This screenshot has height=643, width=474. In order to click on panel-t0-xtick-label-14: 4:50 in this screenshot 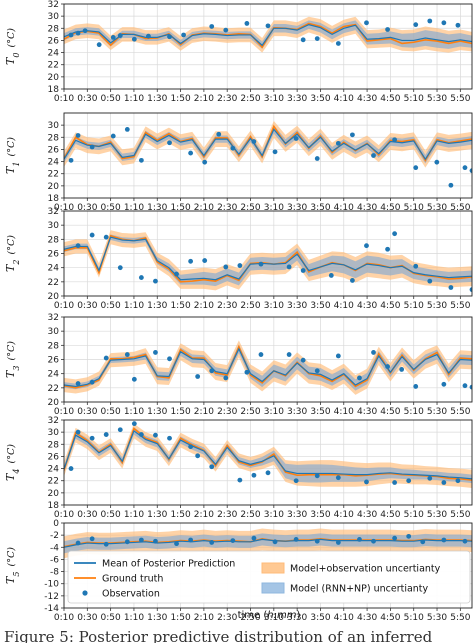, I will do `click(390, 99)`.